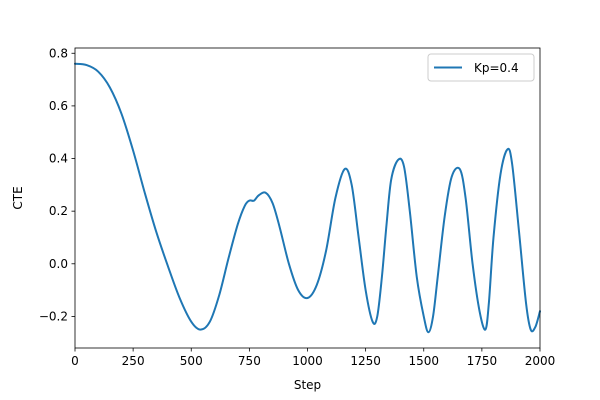 Image resolution: width=600 pixels, height=400 pixels. I want to click on x-tick-label: 2000, so click(540, 361).